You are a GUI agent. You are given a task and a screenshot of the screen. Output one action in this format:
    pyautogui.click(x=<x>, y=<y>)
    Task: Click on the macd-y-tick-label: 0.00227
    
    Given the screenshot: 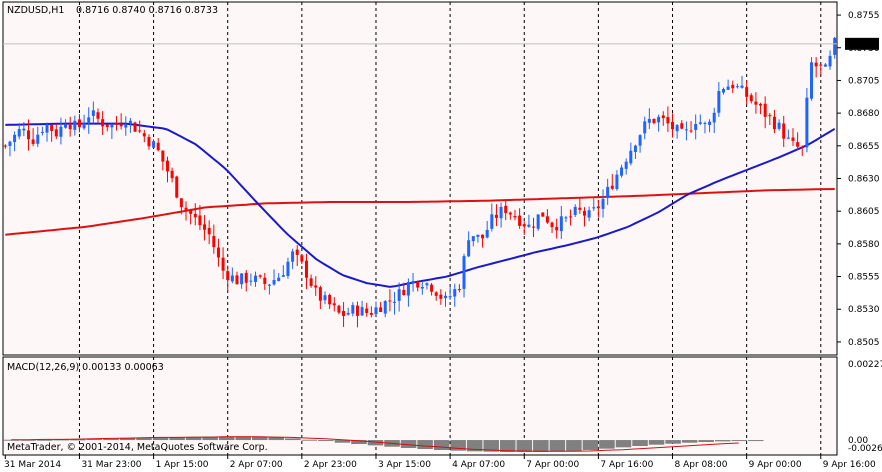 What is the action you would take?
    pyautogui.click(x=865, y=365)
    